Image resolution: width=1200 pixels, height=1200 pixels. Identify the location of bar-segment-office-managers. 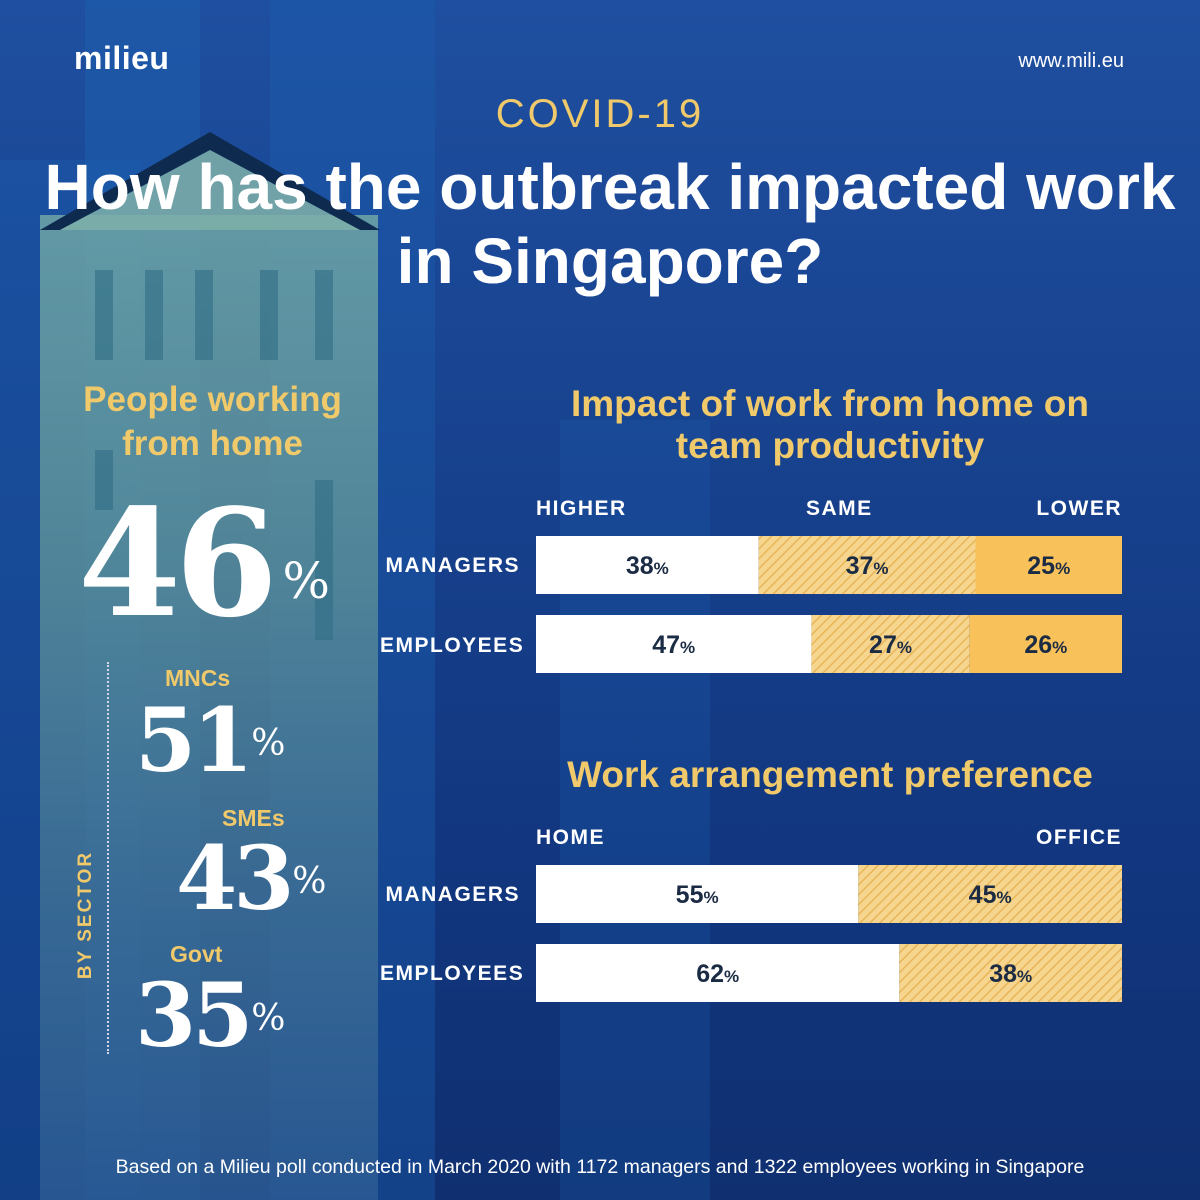
(990, 894).